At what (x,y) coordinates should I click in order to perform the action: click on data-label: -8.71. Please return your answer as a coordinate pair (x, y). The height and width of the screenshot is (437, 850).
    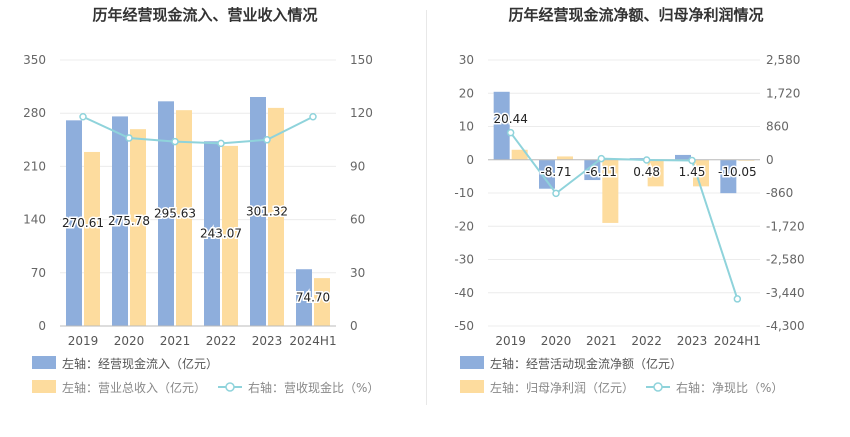
    Looking at the image, I should click on (555, 172).